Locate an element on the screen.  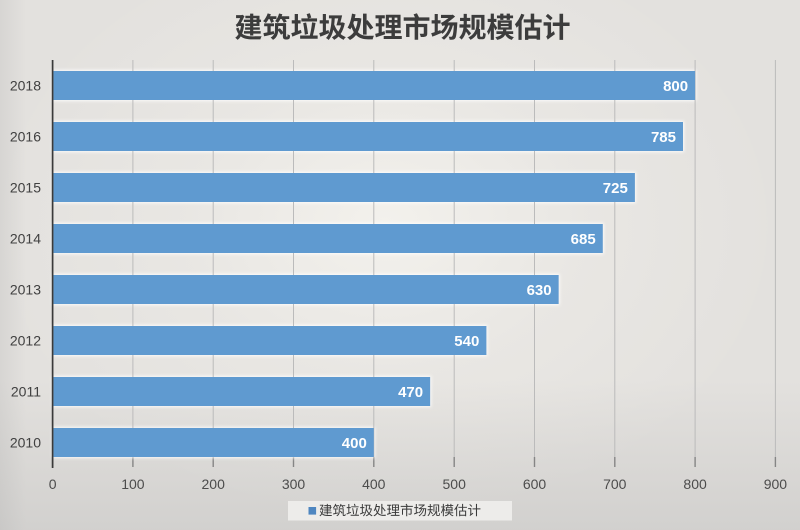
svg-text: 725 is located at coordinates (615, 188).